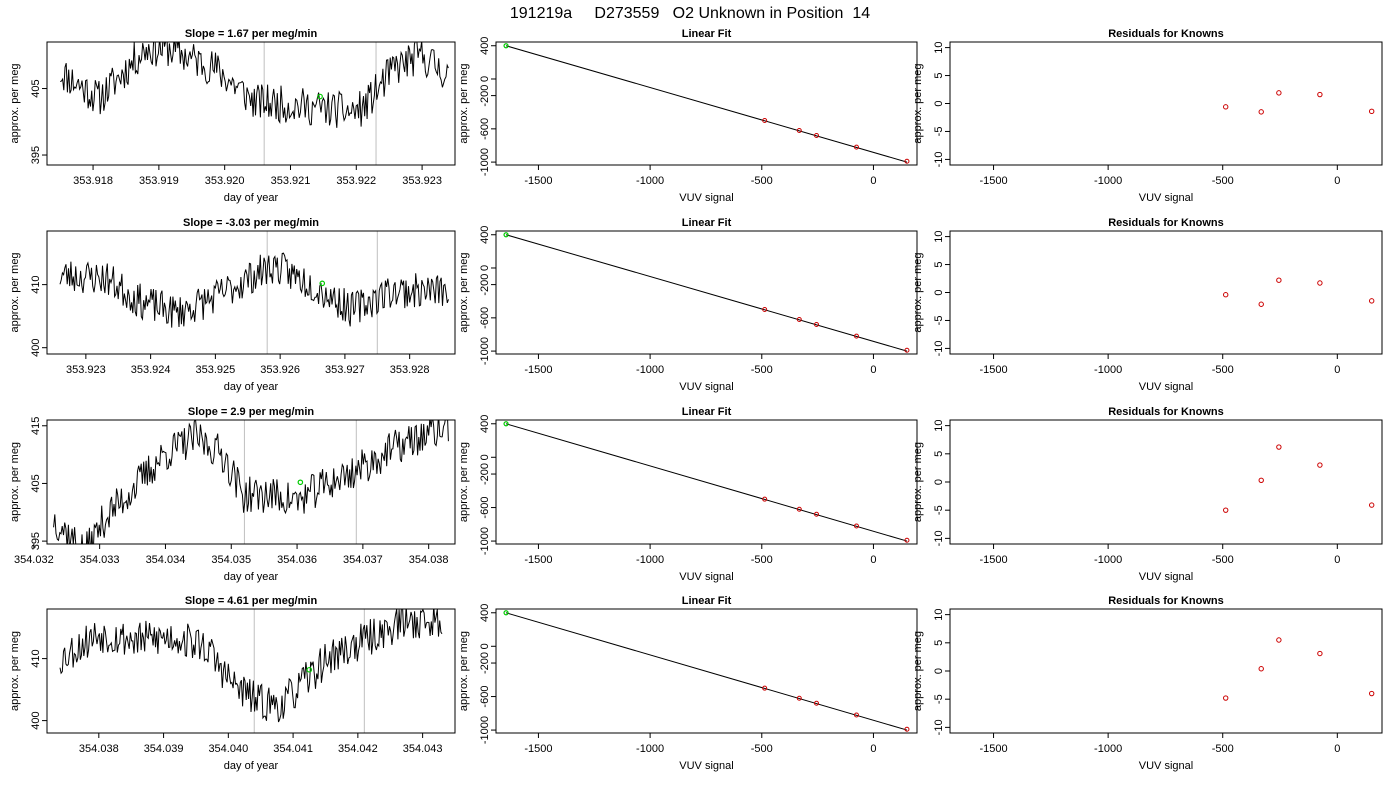 Image resolution: width=1400 pixels, height=800 pixels. What do you see at coordinates (36, 426) in the screenshot?
I see `y-tick-label: 415` at bounding box center [36, 426].